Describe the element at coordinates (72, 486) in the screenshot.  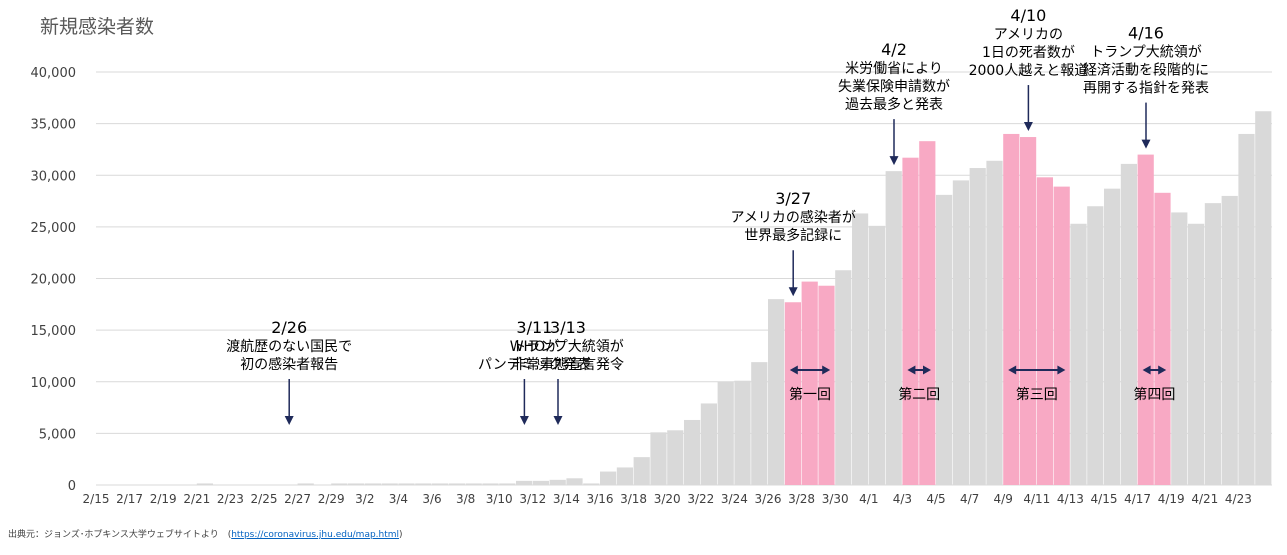
I see `y-tick-label: 0` at that location.